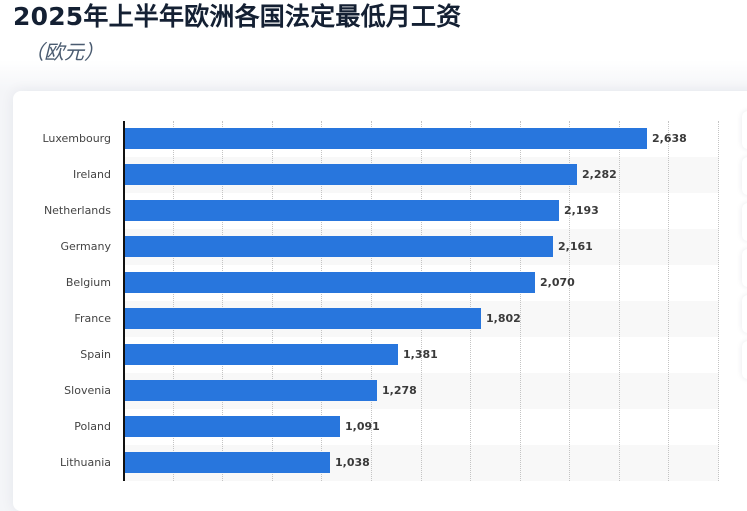 This screenshot has height=511, width=747. Describe the element at coordinates (95, 354) in the screenshot. I see `category-label: Spain` at that location.